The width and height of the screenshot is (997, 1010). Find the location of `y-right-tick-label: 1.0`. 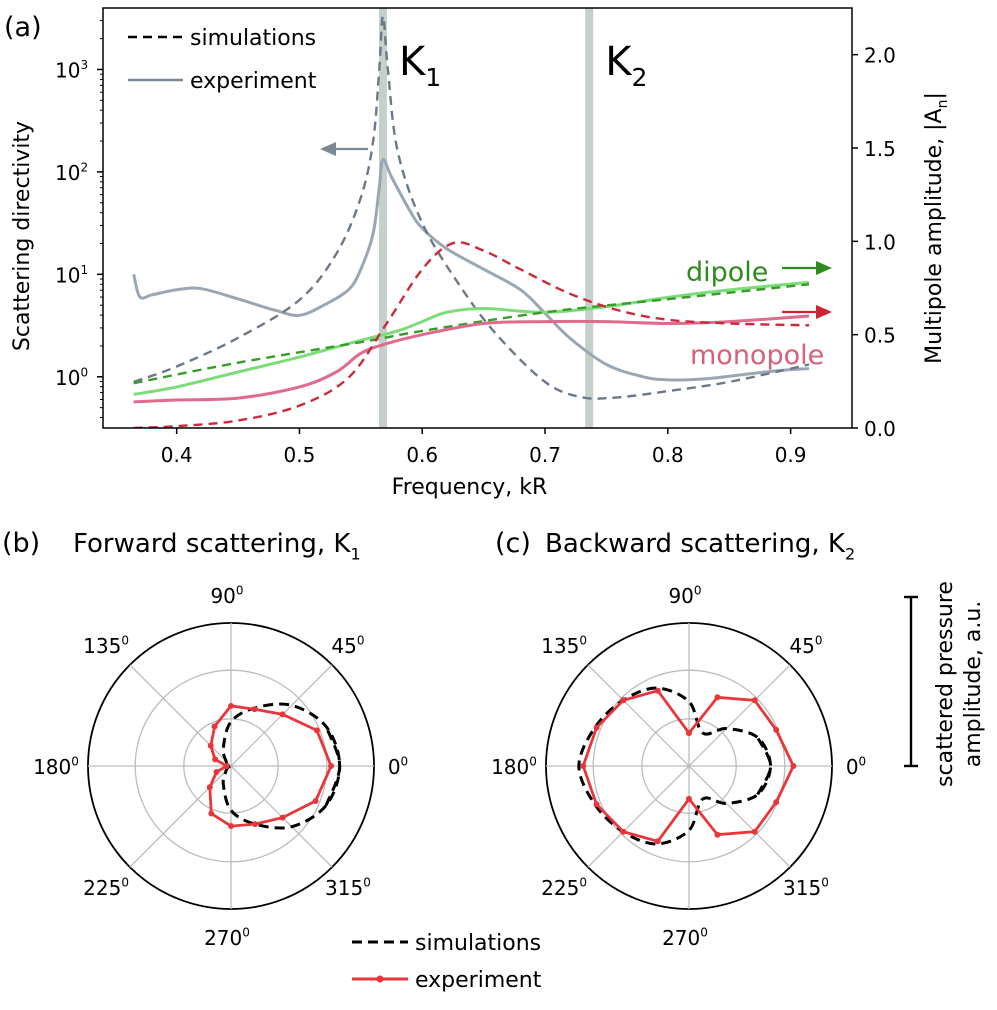

y-right-tick-label: 1.0 is located at coordinates (880, 242).